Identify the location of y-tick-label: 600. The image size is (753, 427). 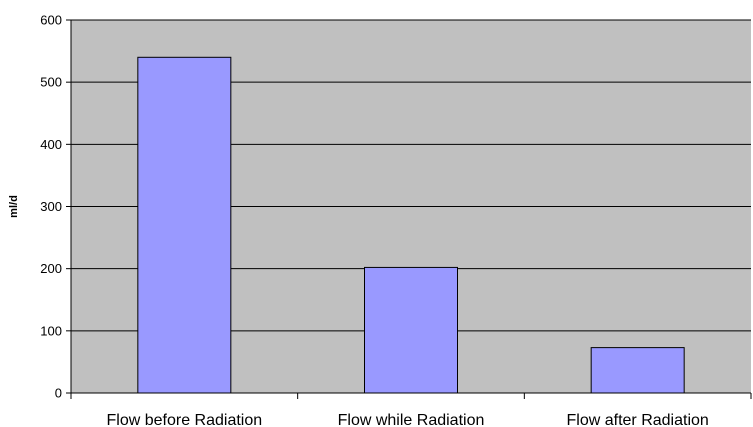
(51, 20).